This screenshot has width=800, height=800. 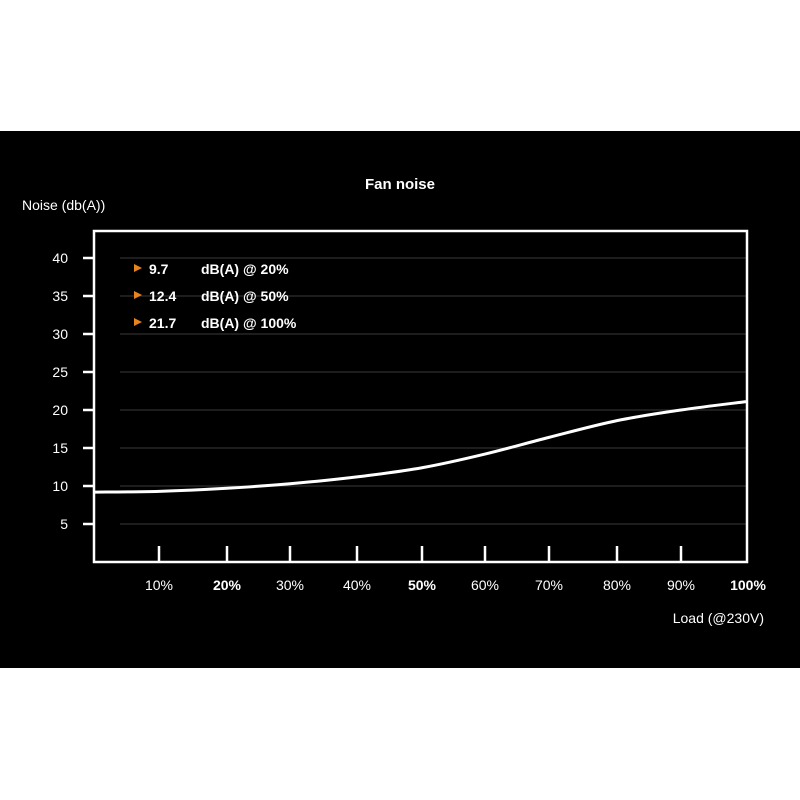 I want to click on x-tick-label: 20%, so click(x=227, y=585).